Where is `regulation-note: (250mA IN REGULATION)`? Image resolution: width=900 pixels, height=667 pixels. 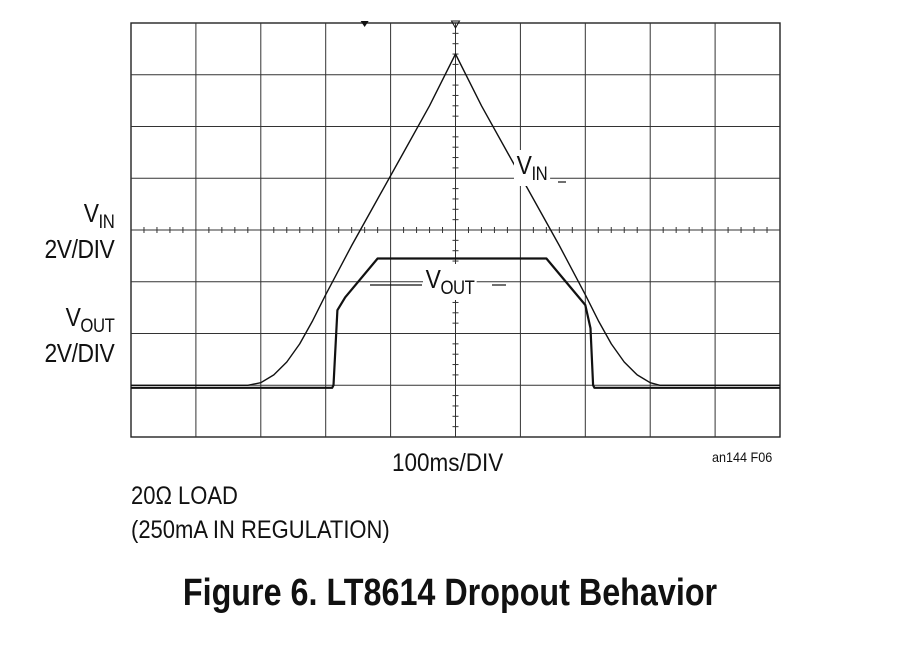 regulation-note: (250mA IN REGULATION) is located at coordinates (260, 530).